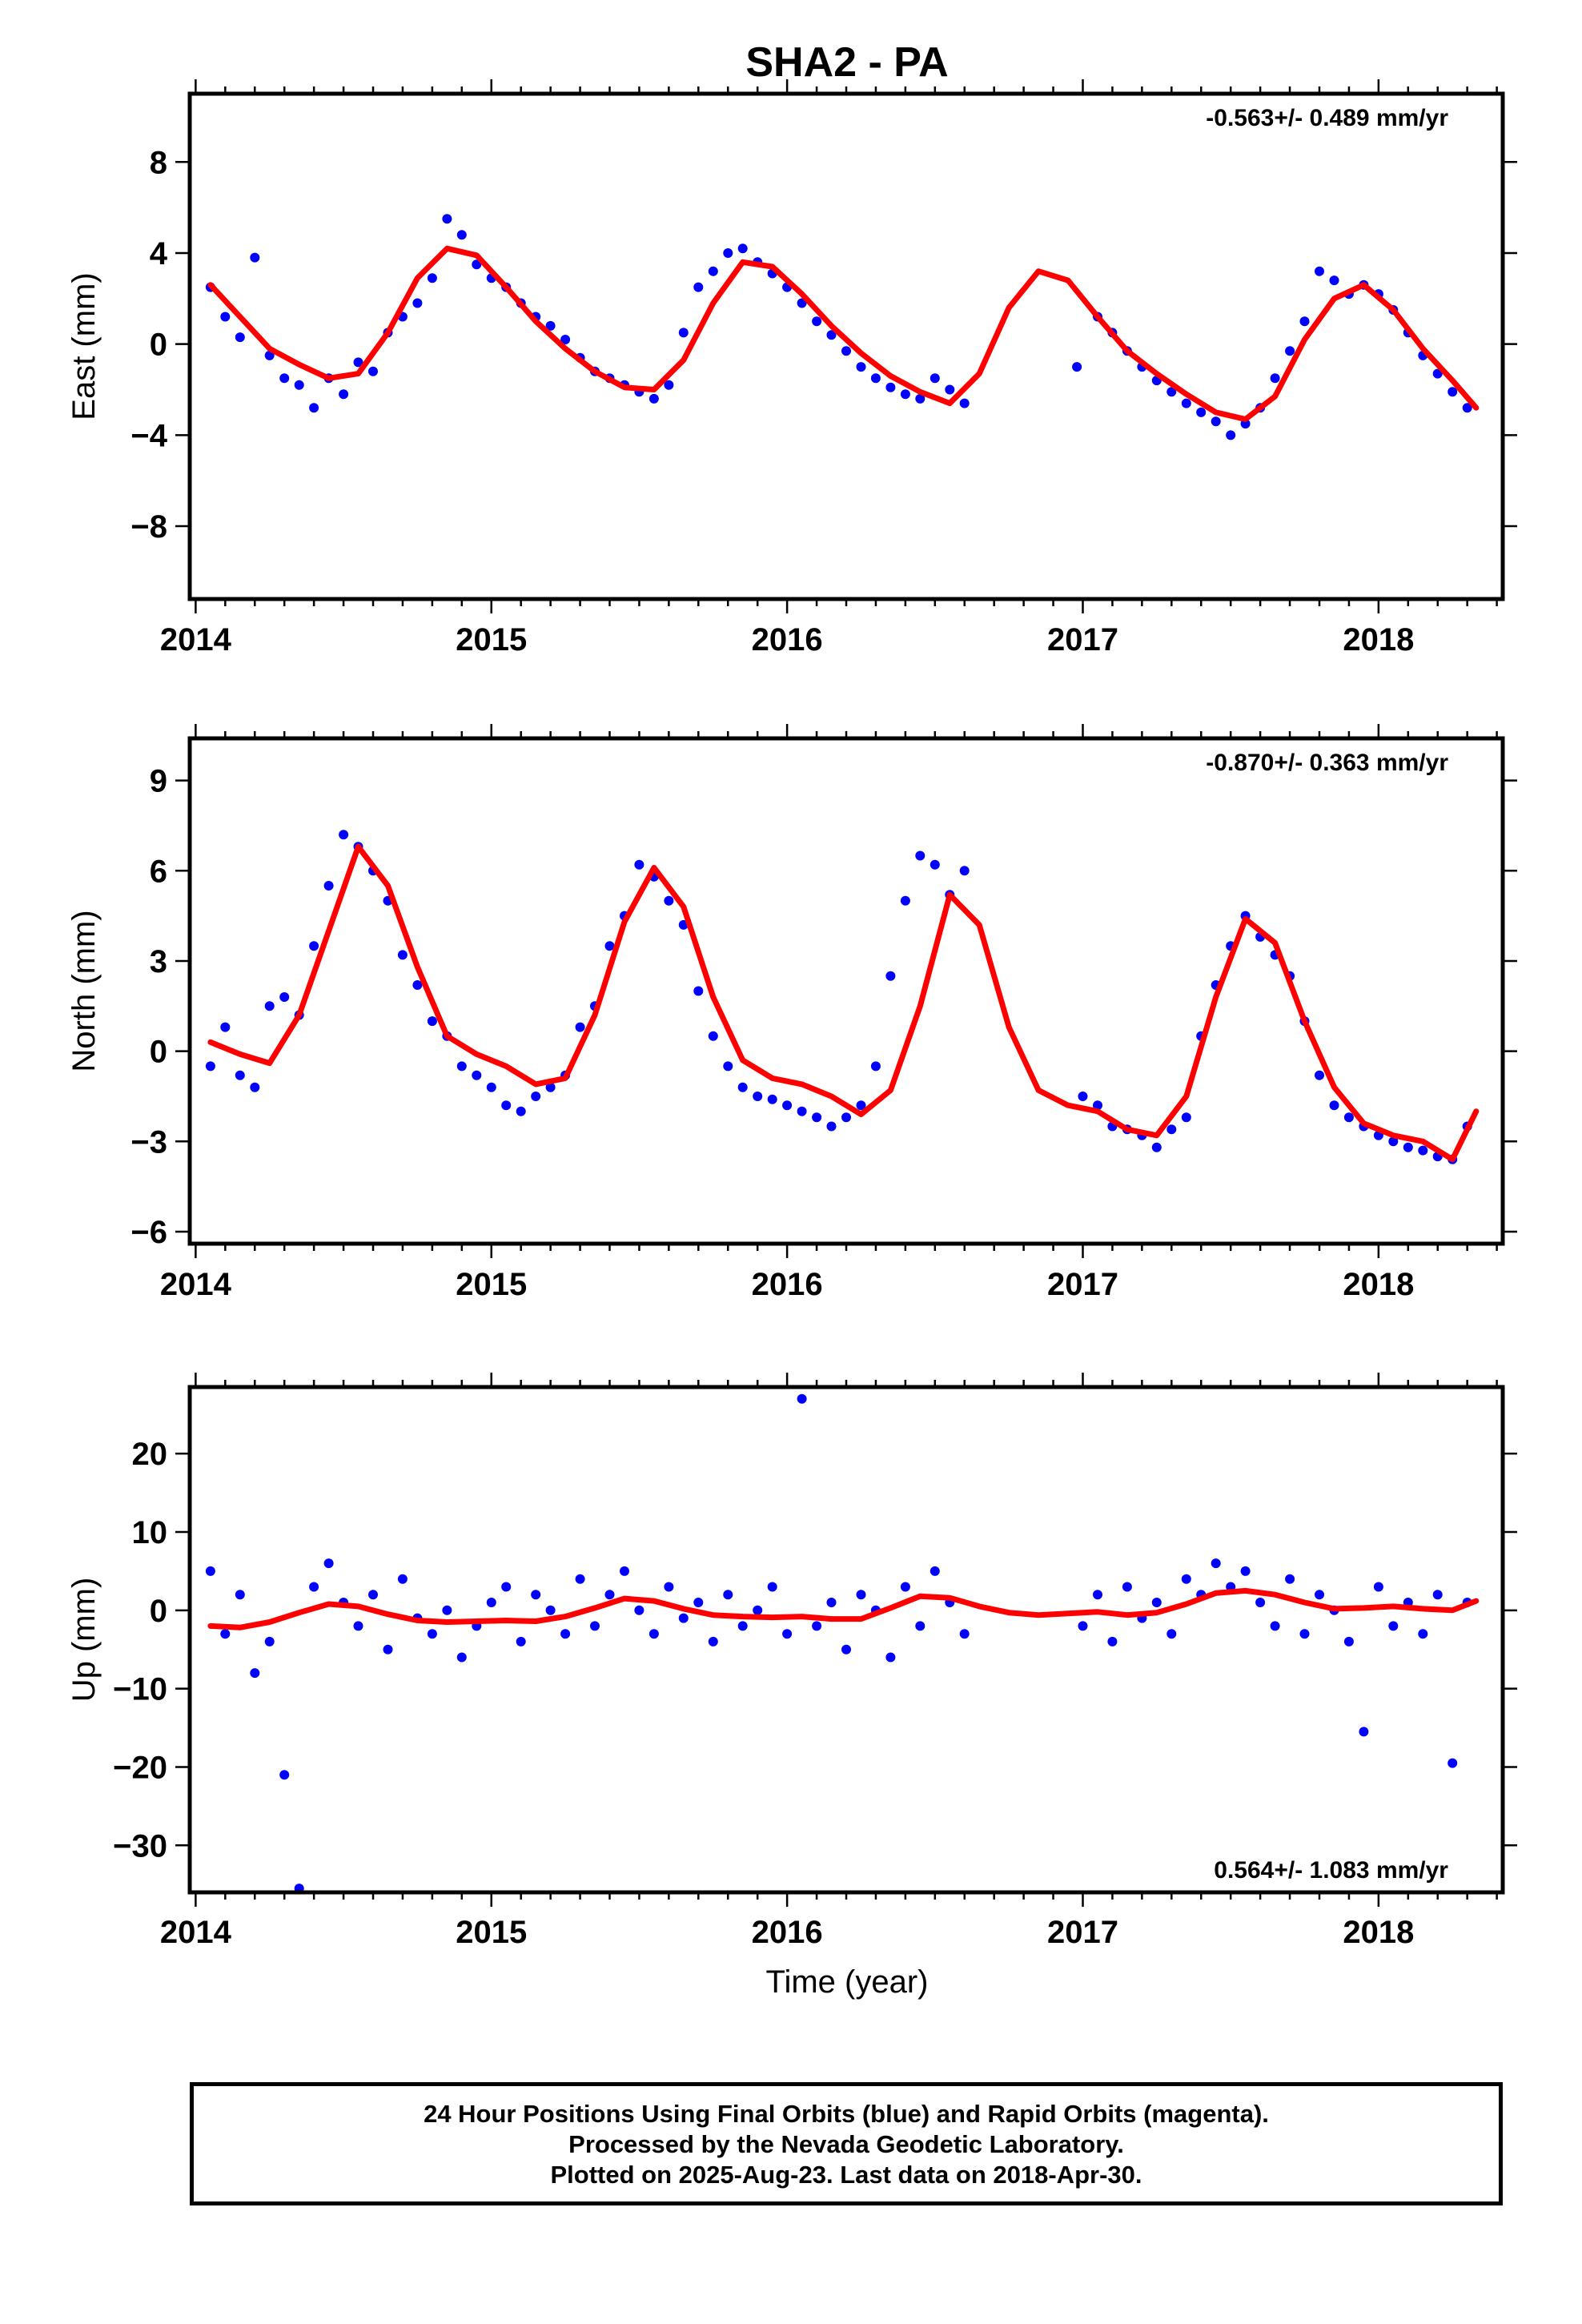 This screenshot has height=2324, width=1582. Describe the element at coordinates (148, 1232) in the screenshot. I see `y-tick-label: −6` at that location.